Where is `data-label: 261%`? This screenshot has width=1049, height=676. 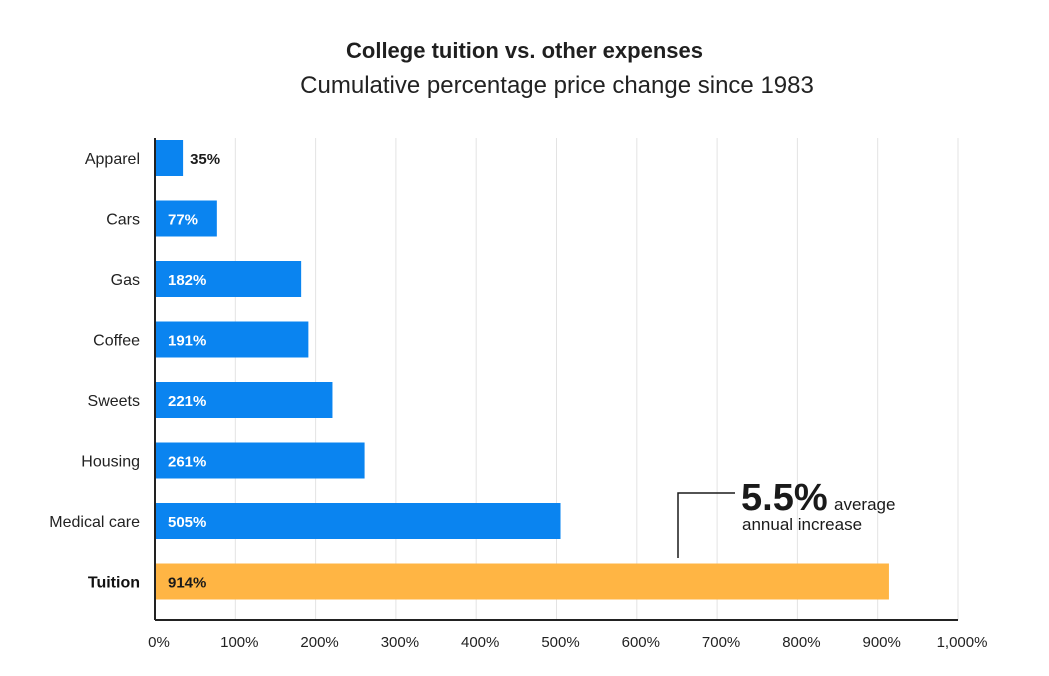 data-label: 261% is located at coordinates (187, 462).